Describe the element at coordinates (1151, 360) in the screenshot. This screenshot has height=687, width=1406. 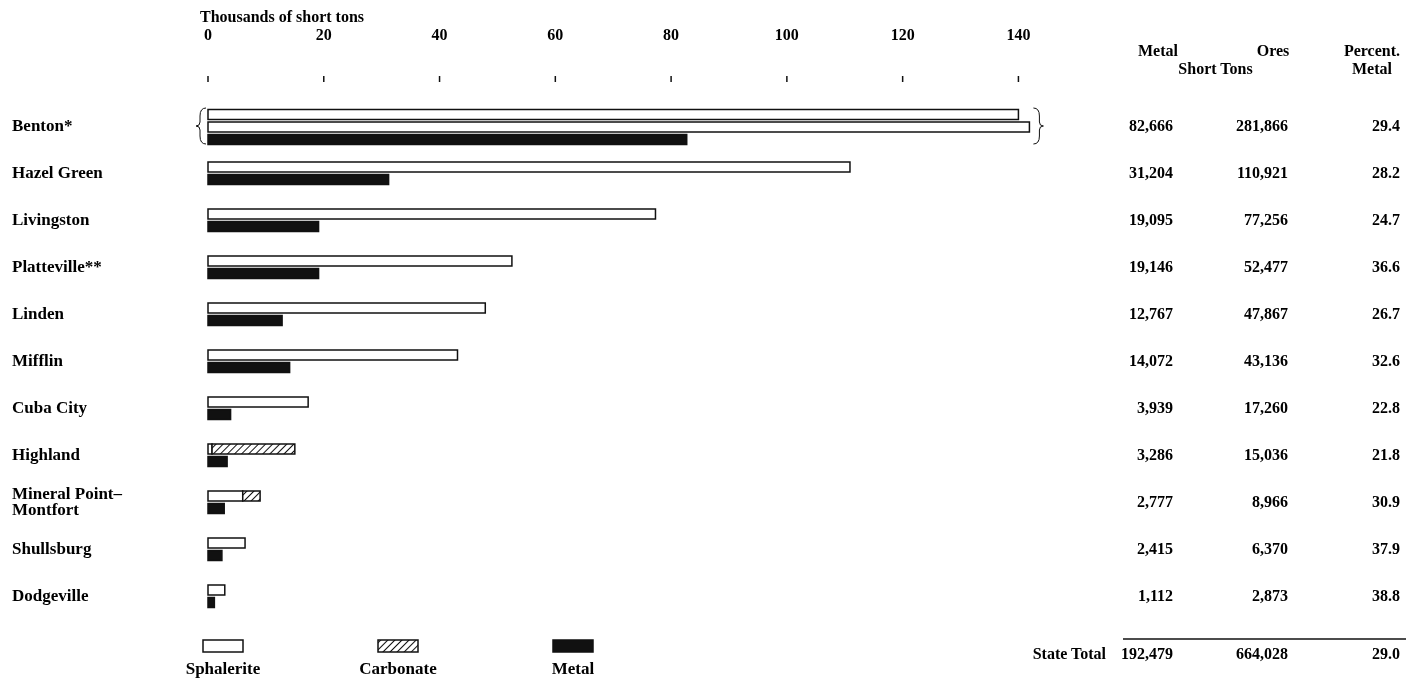
I see `text: 14,072` at that location.